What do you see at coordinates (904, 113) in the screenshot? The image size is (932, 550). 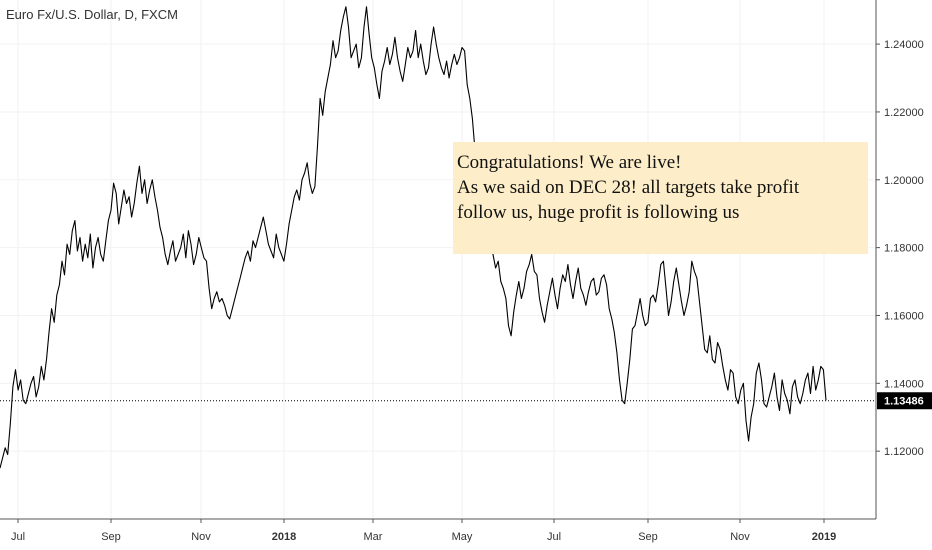 I see `y-tick-label: 1.22000` at bounding box center [904, 113].